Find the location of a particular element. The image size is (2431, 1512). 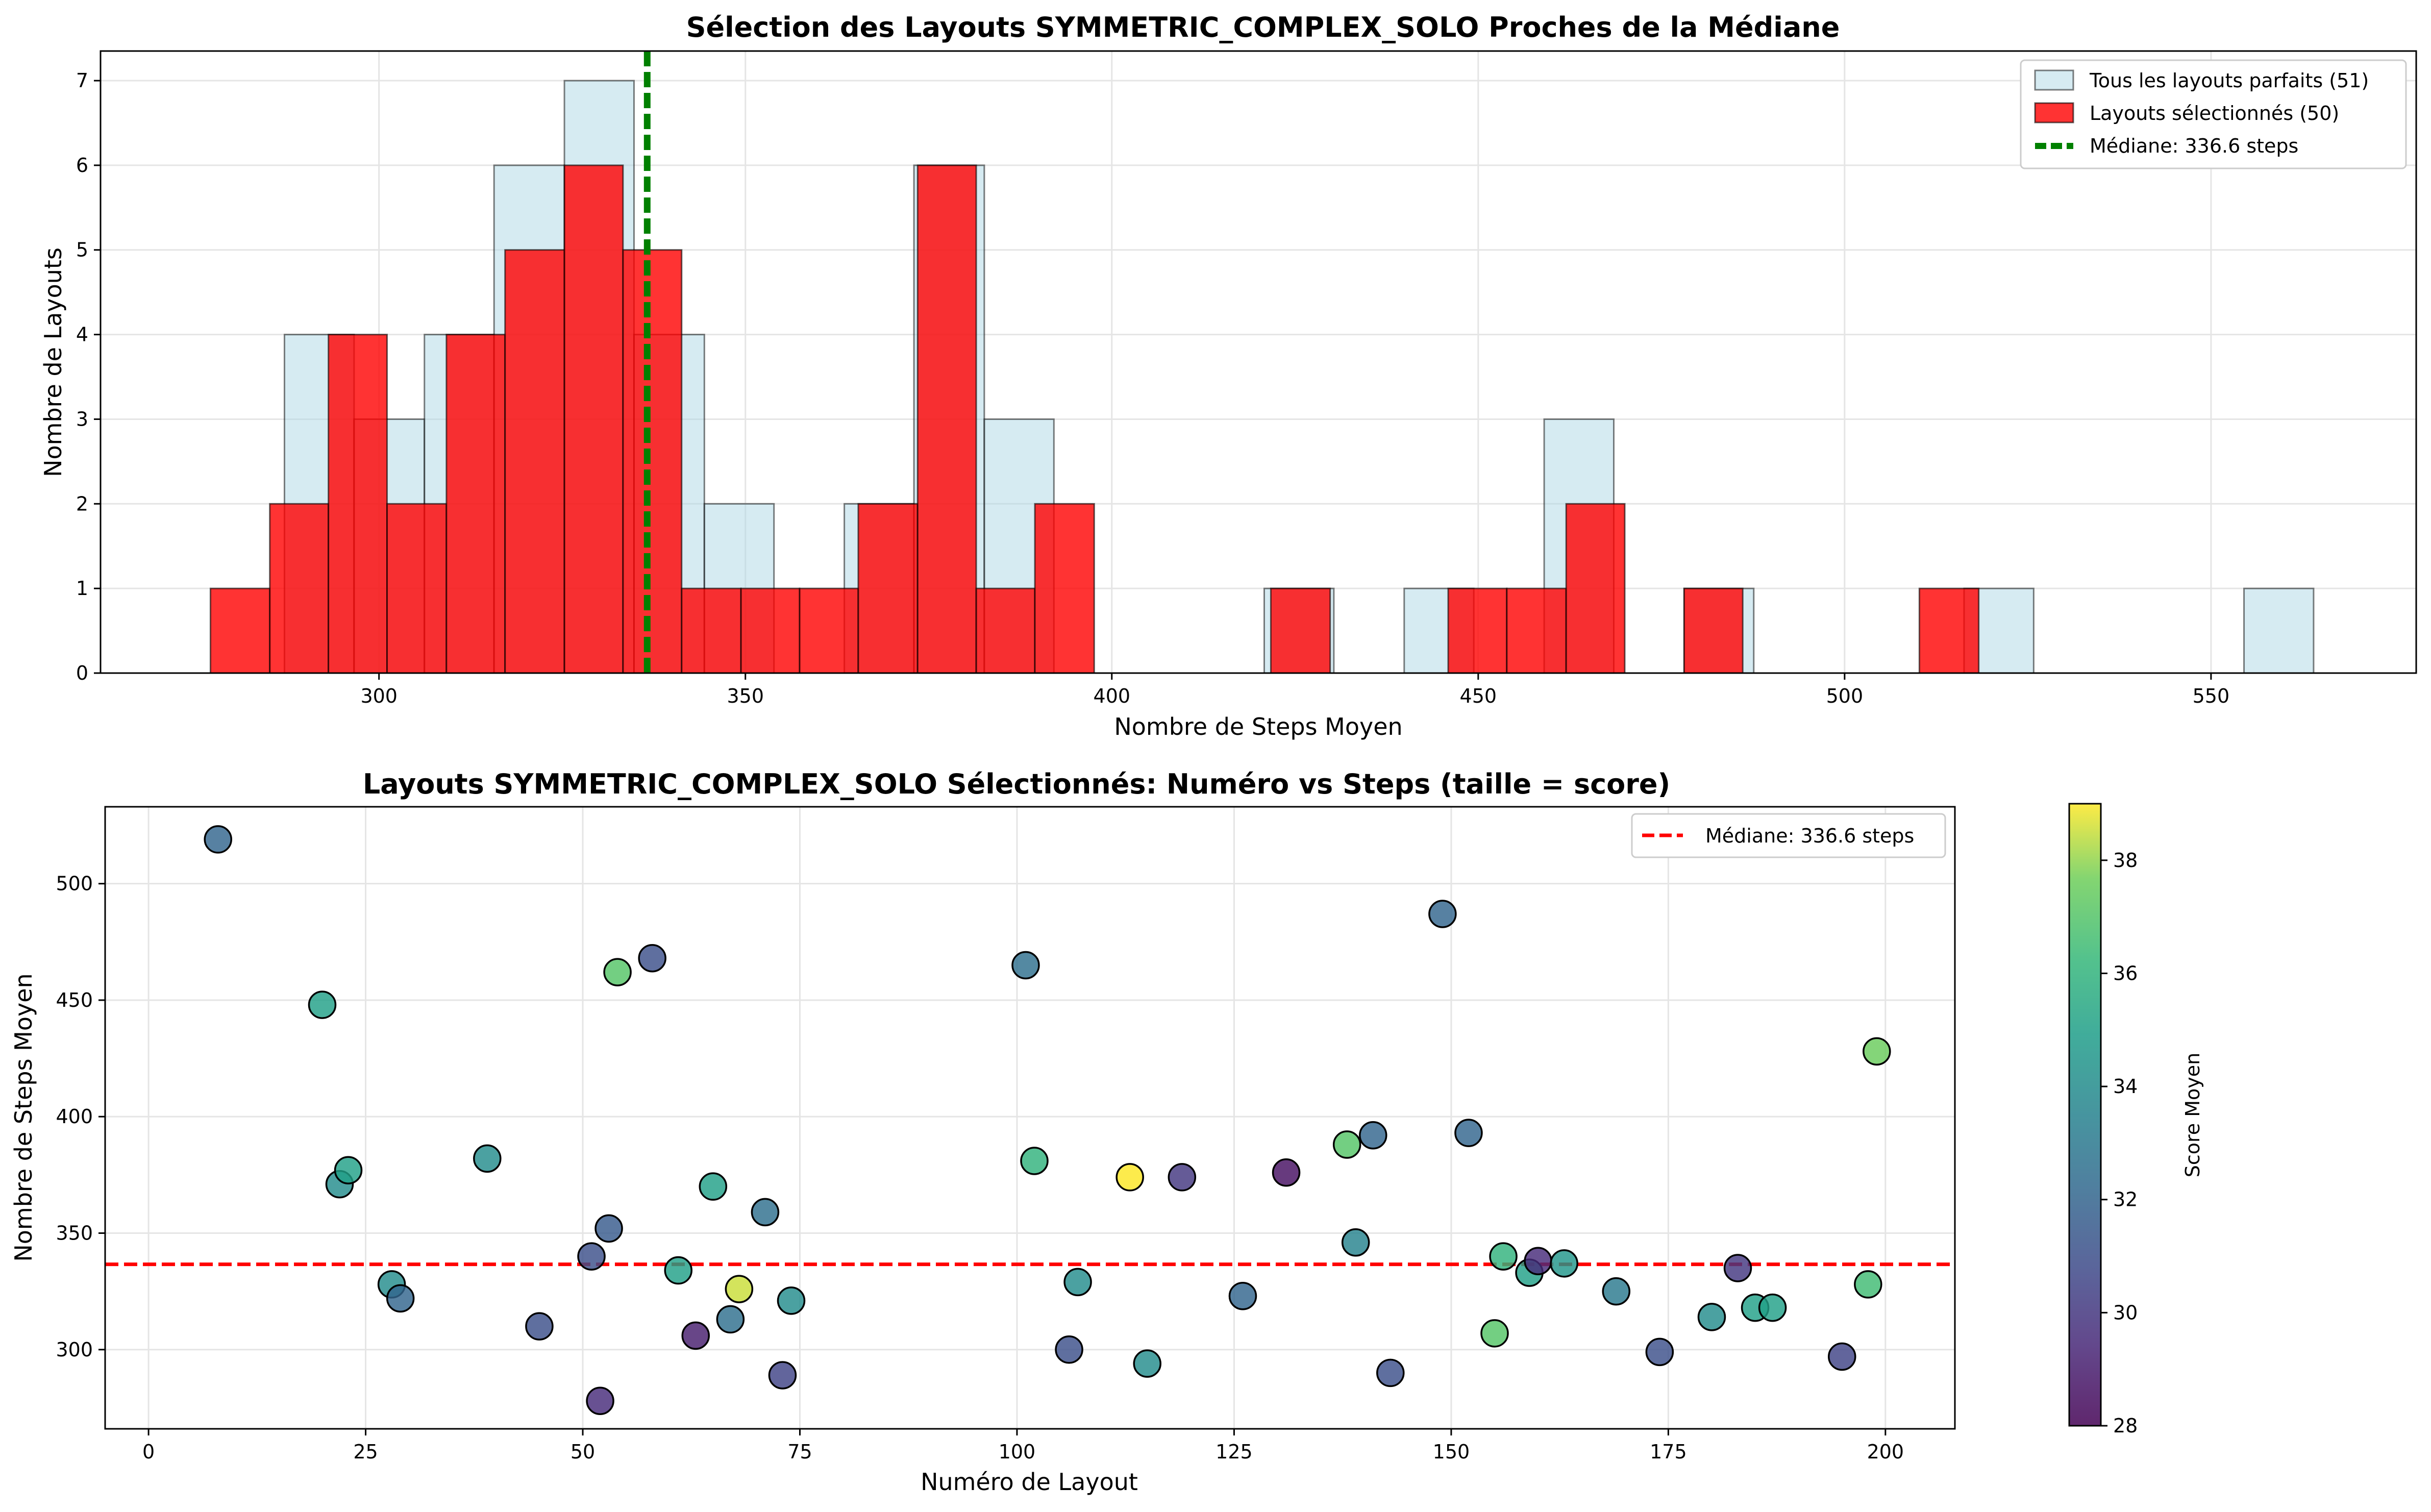

histogram-x-label: Nombre de Steps Moyen is located at coordinates (1258, 726).